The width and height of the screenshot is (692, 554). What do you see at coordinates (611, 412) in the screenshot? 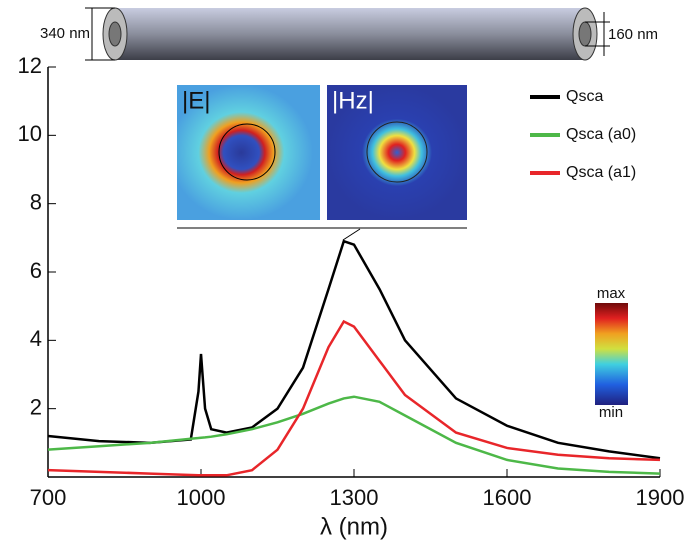
I see `annotation: min` at bounding box center [611, 412].